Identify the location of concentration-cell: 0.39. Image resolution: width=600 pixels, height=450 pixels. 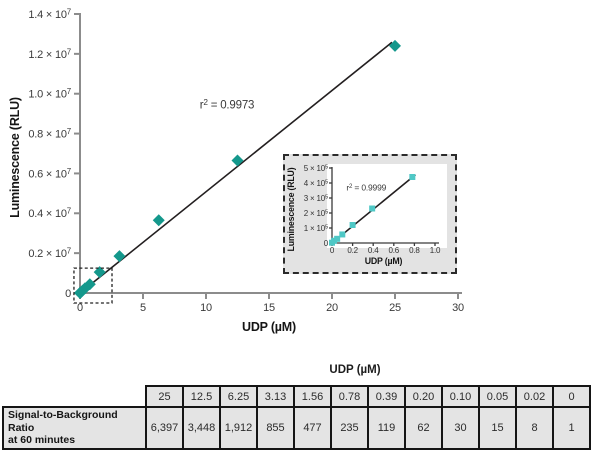
(386, 396).